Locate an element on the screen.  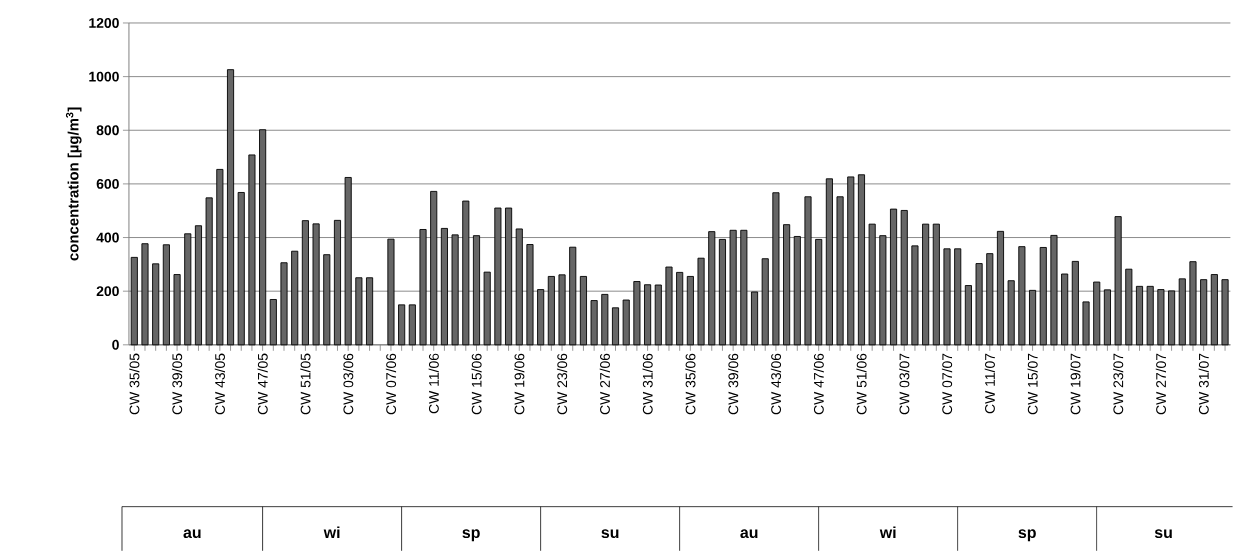
x-tick-label: CW 23/07 is located at coordinates (1118, 384).